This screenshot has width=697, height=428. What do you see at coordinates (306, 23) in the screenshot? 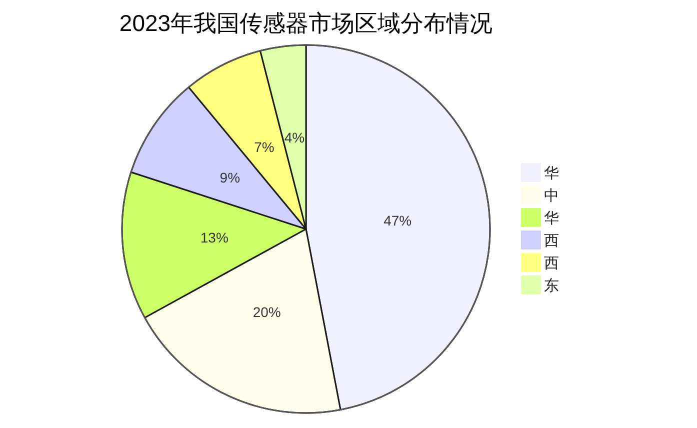
I see `chart-title: 2023年我国传感器市场区域分布情况` at bounding box center [306, 23].